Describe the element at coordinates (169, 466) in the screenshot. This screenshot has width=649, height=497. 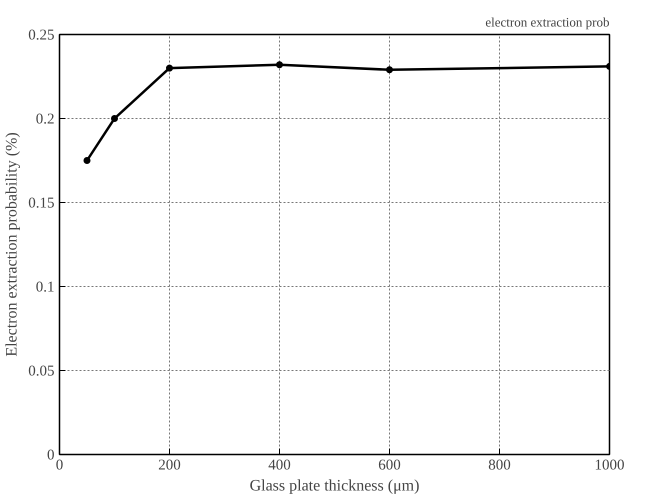
I see `x-tick-label: 200` at that location.